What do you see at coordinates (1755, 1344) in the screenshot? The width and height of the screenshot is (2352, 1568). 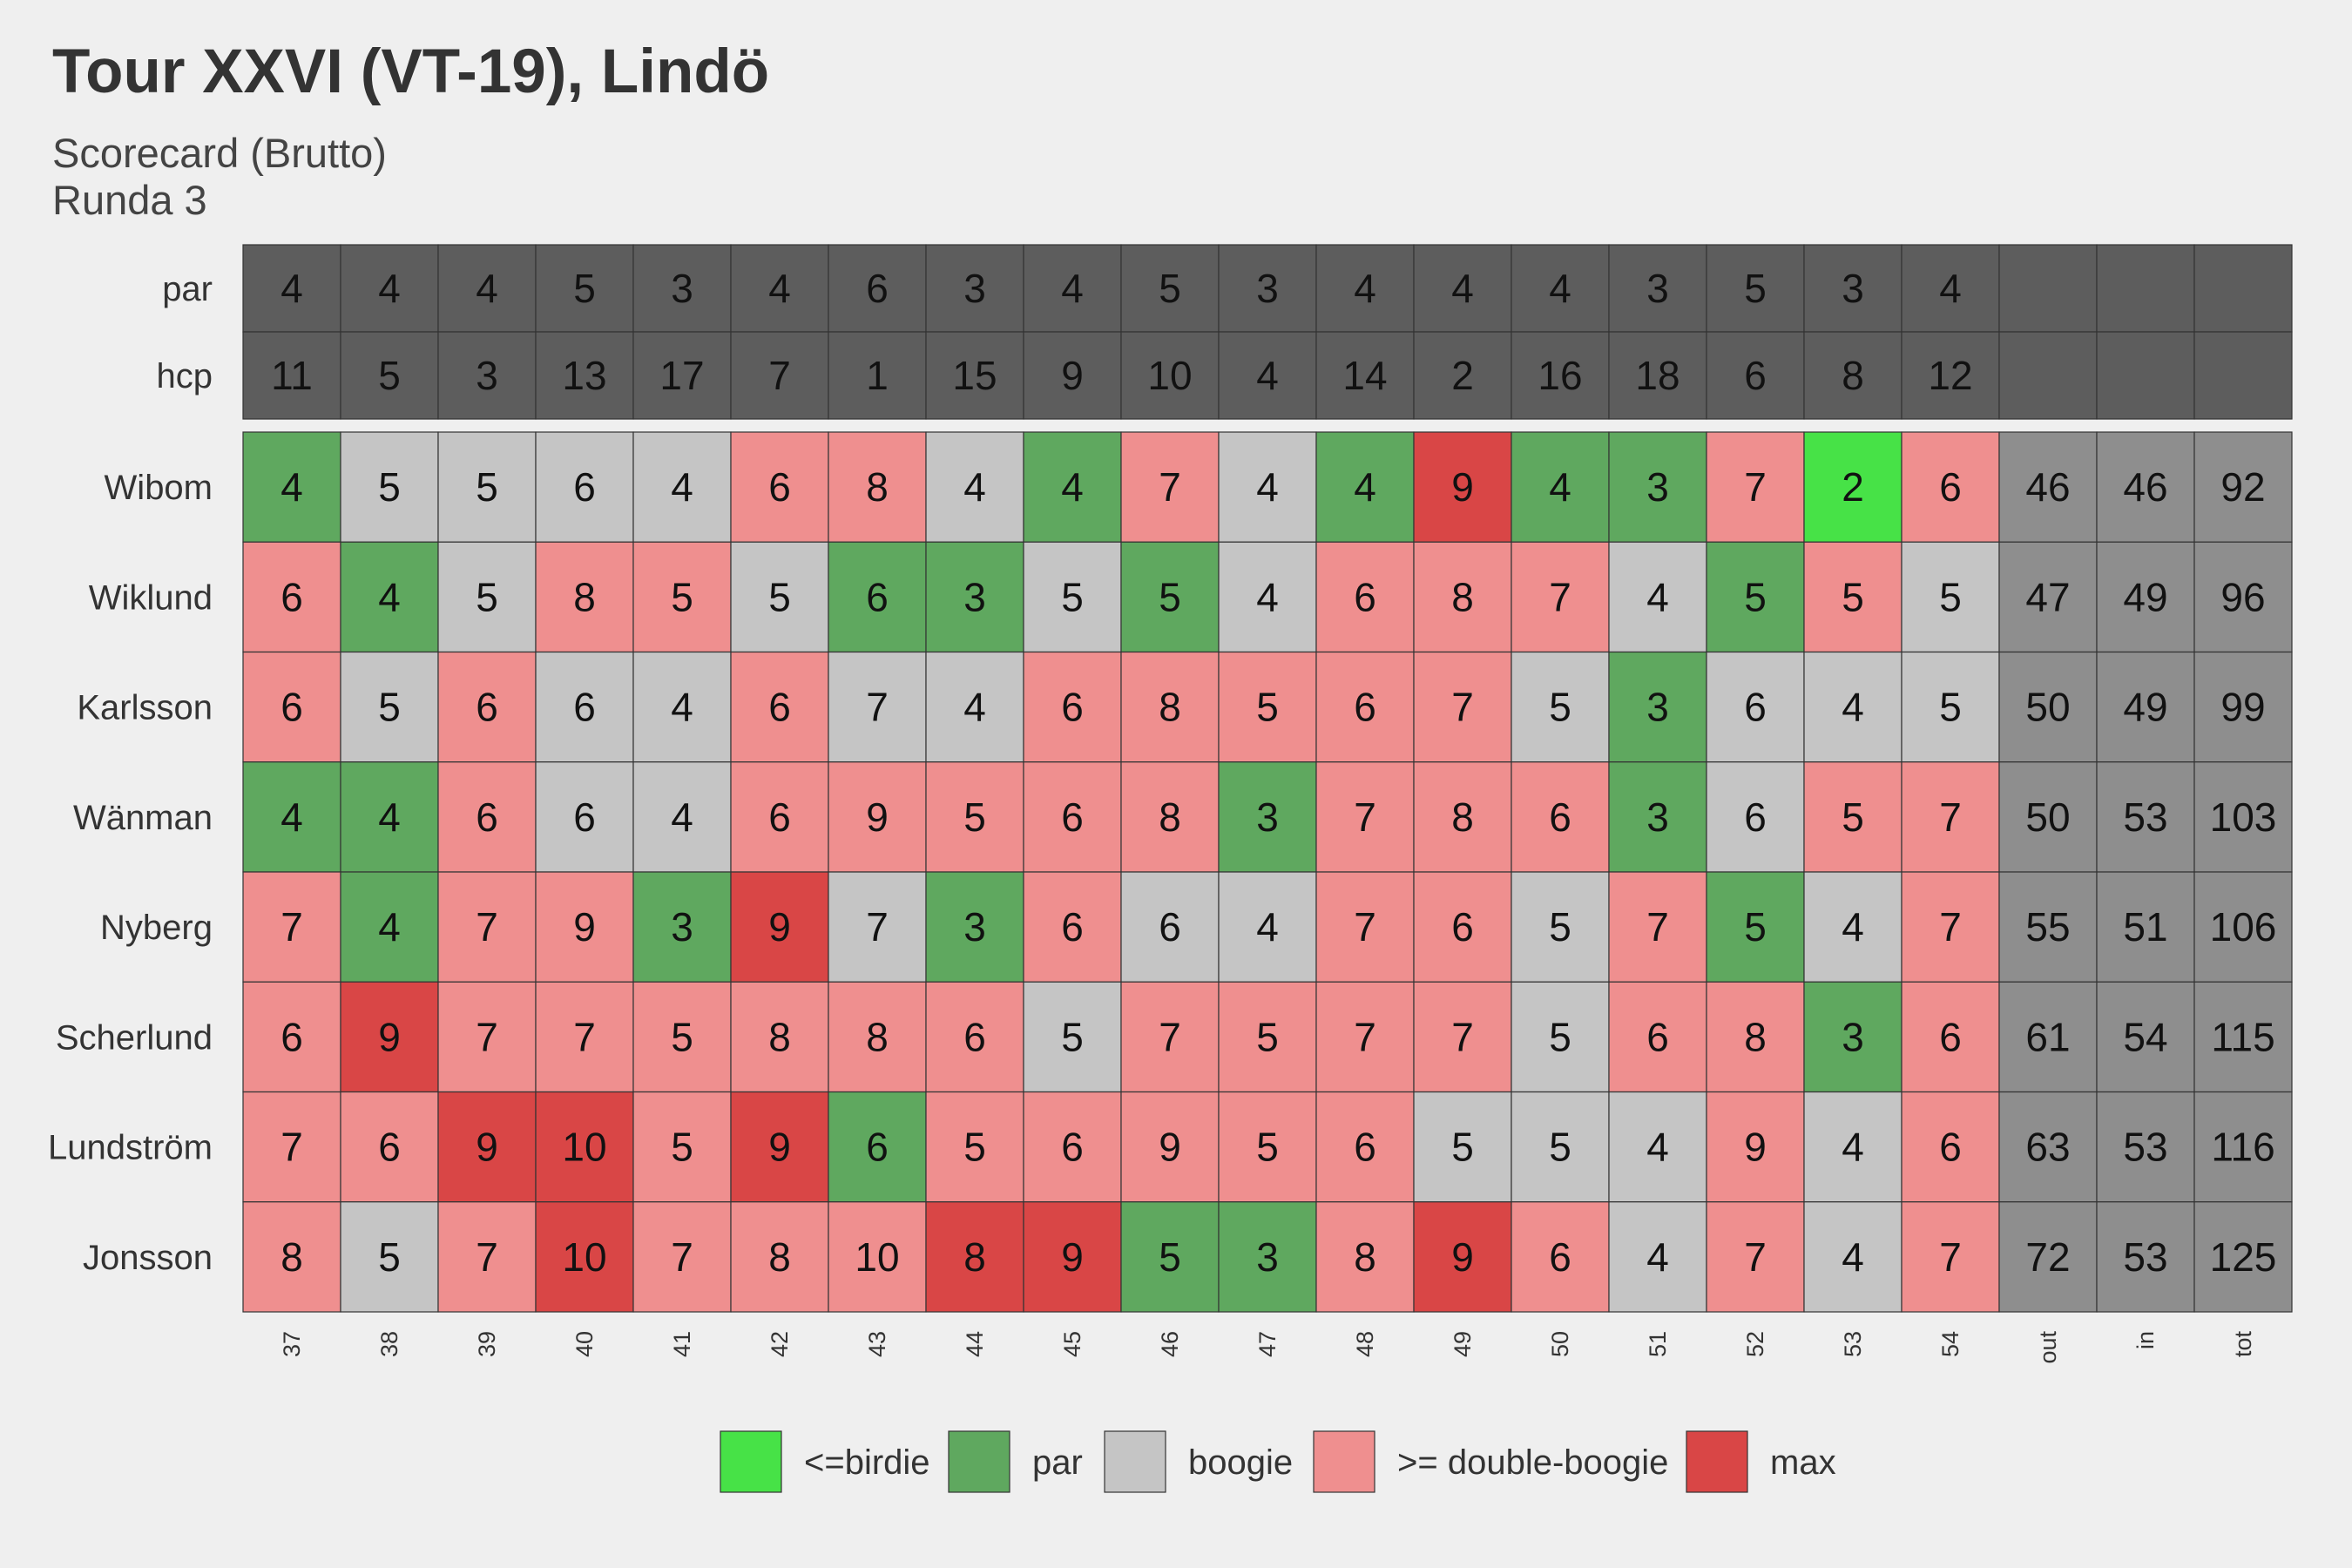 I see `column-label: 52` at bounding box center [1755, 1344].